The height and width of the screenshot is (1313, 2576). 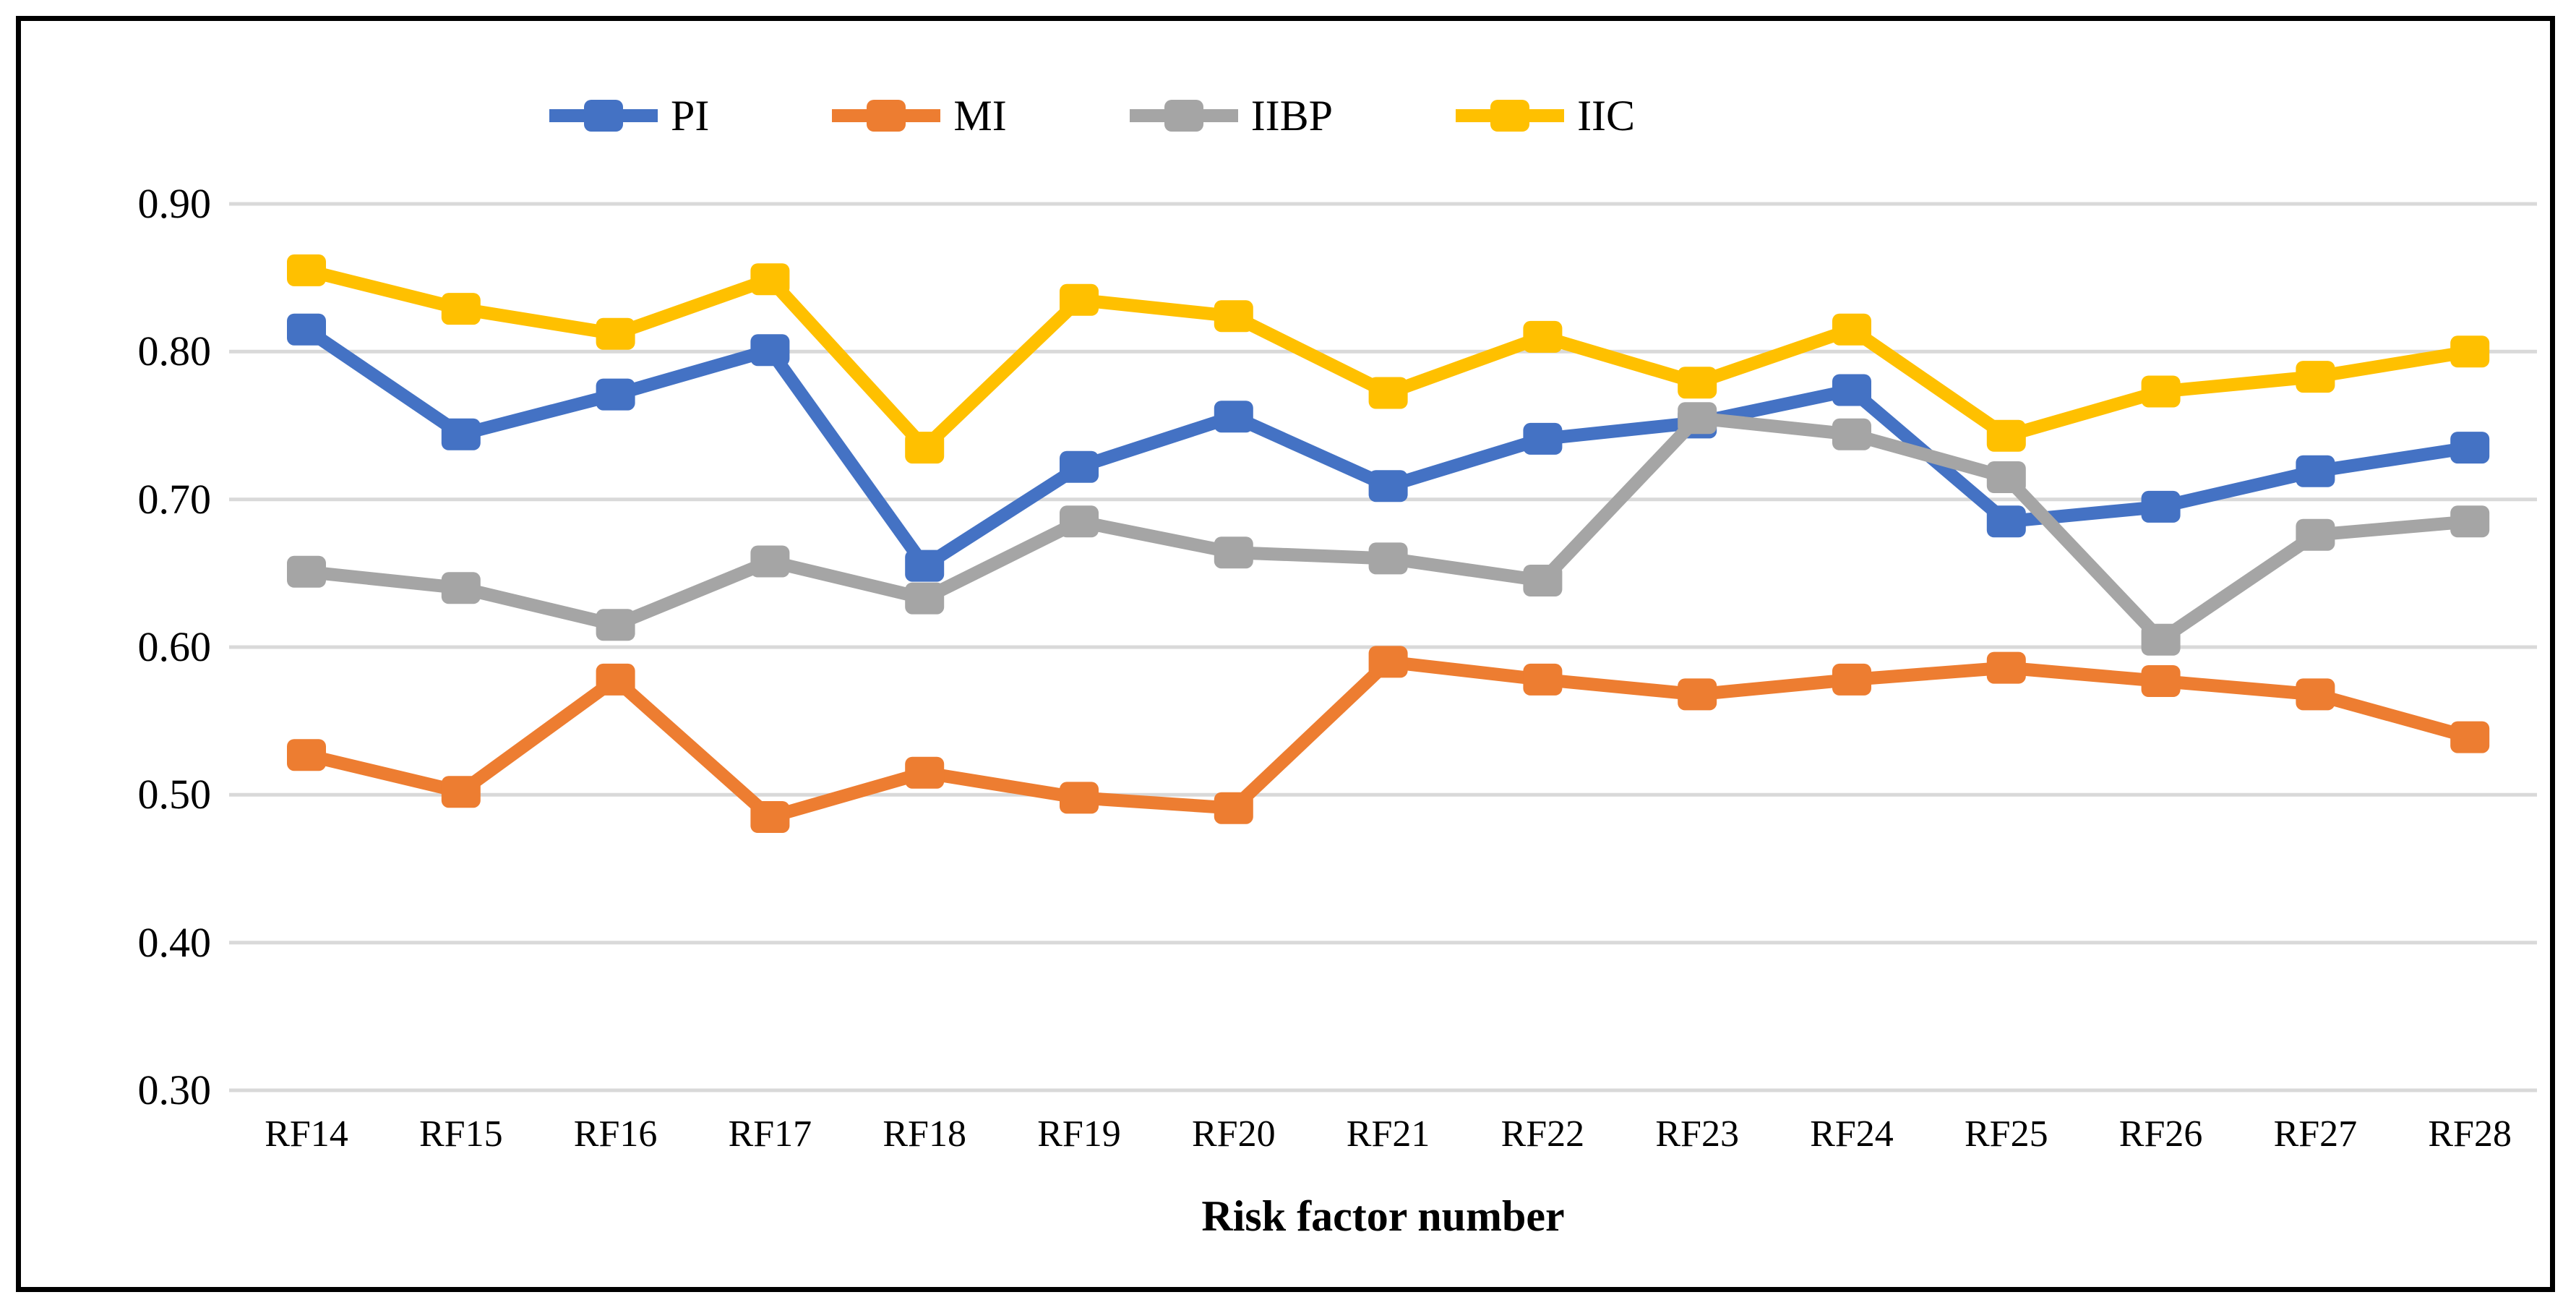 What do you see at coordinates (1698, 419) in the screenshot?
I see `marker-IIBP-RF23` at bounding box center [1698, 419].